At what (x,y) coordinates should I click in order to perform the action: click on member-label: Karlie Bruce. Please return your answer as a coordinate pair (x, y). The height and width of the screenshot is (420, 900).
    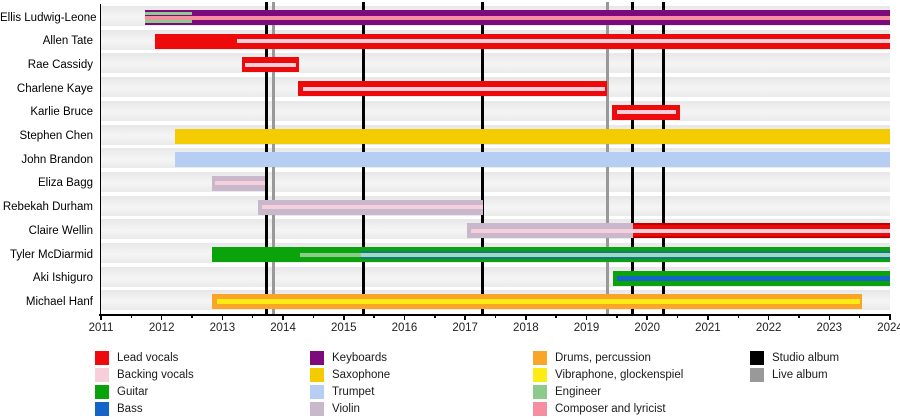
    Looking at the image, I should click on (61, 112).